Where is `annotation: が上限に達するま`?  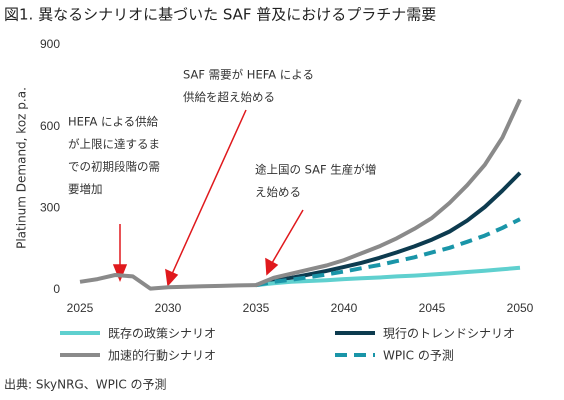
annotation: が上限に達するま is located at coordinates (114, 144).